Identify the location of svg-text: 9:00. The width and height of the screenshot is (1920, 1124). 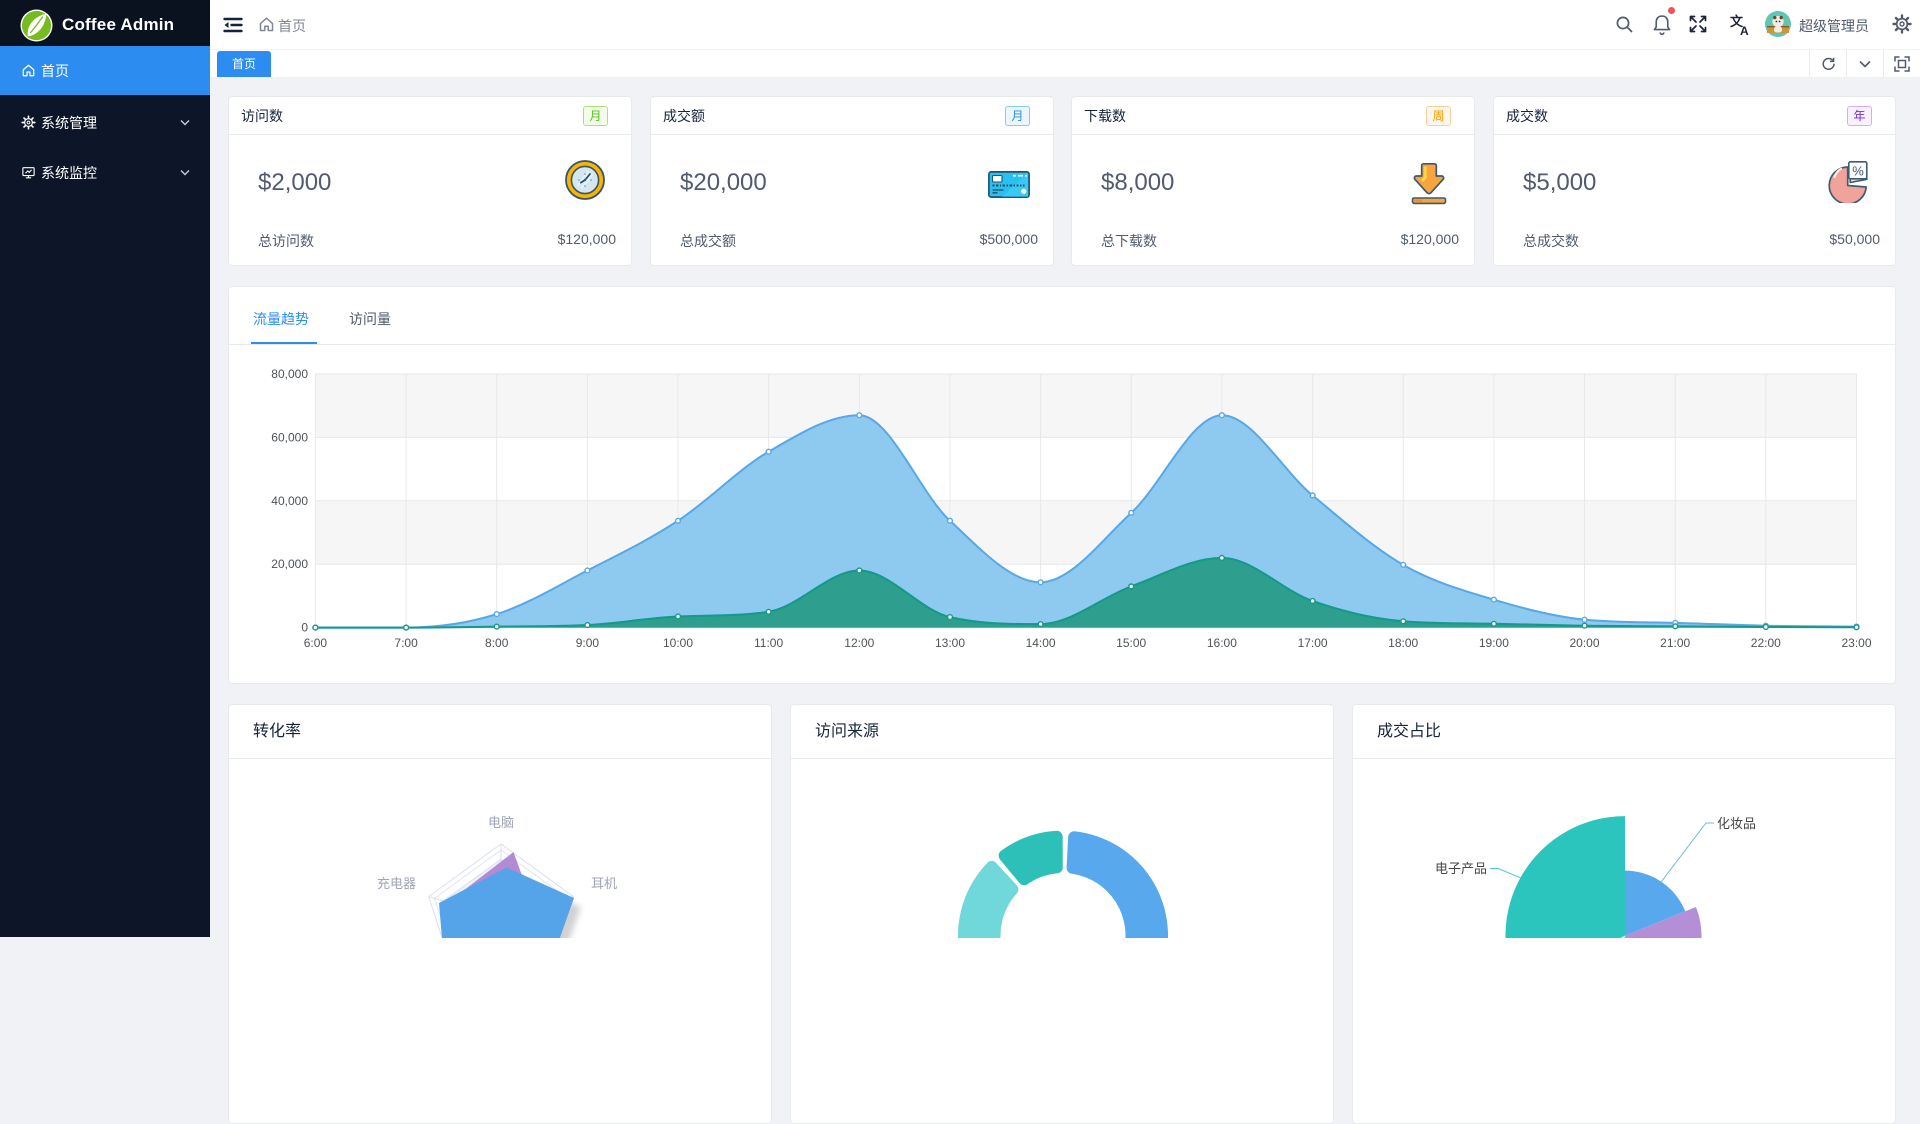
(588, 643).